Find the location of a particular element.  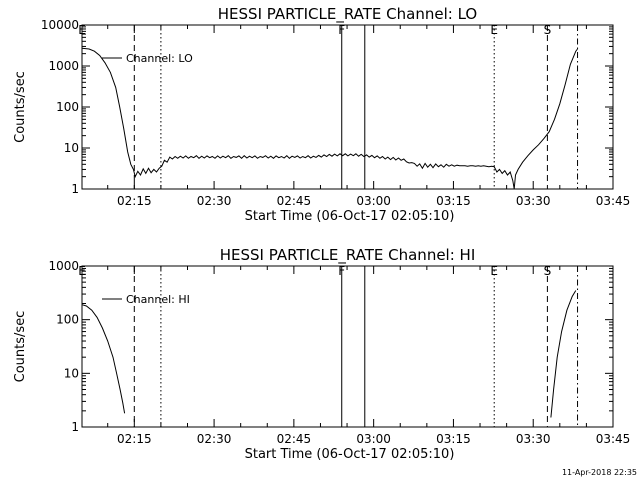

footer-timestamp: 11-Apr-2018 22:35 is located at coordinates (599, 472).